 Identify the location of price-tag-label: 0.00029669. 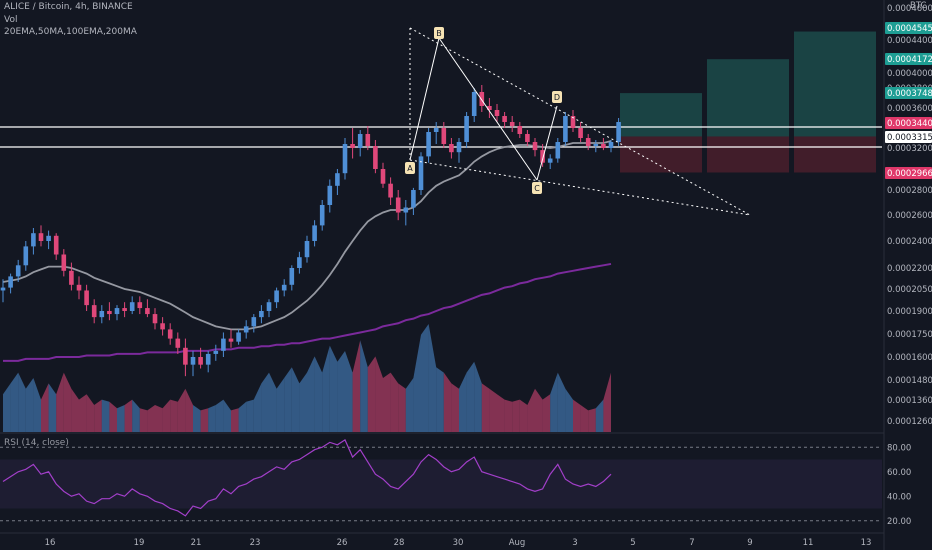
(909, 174).